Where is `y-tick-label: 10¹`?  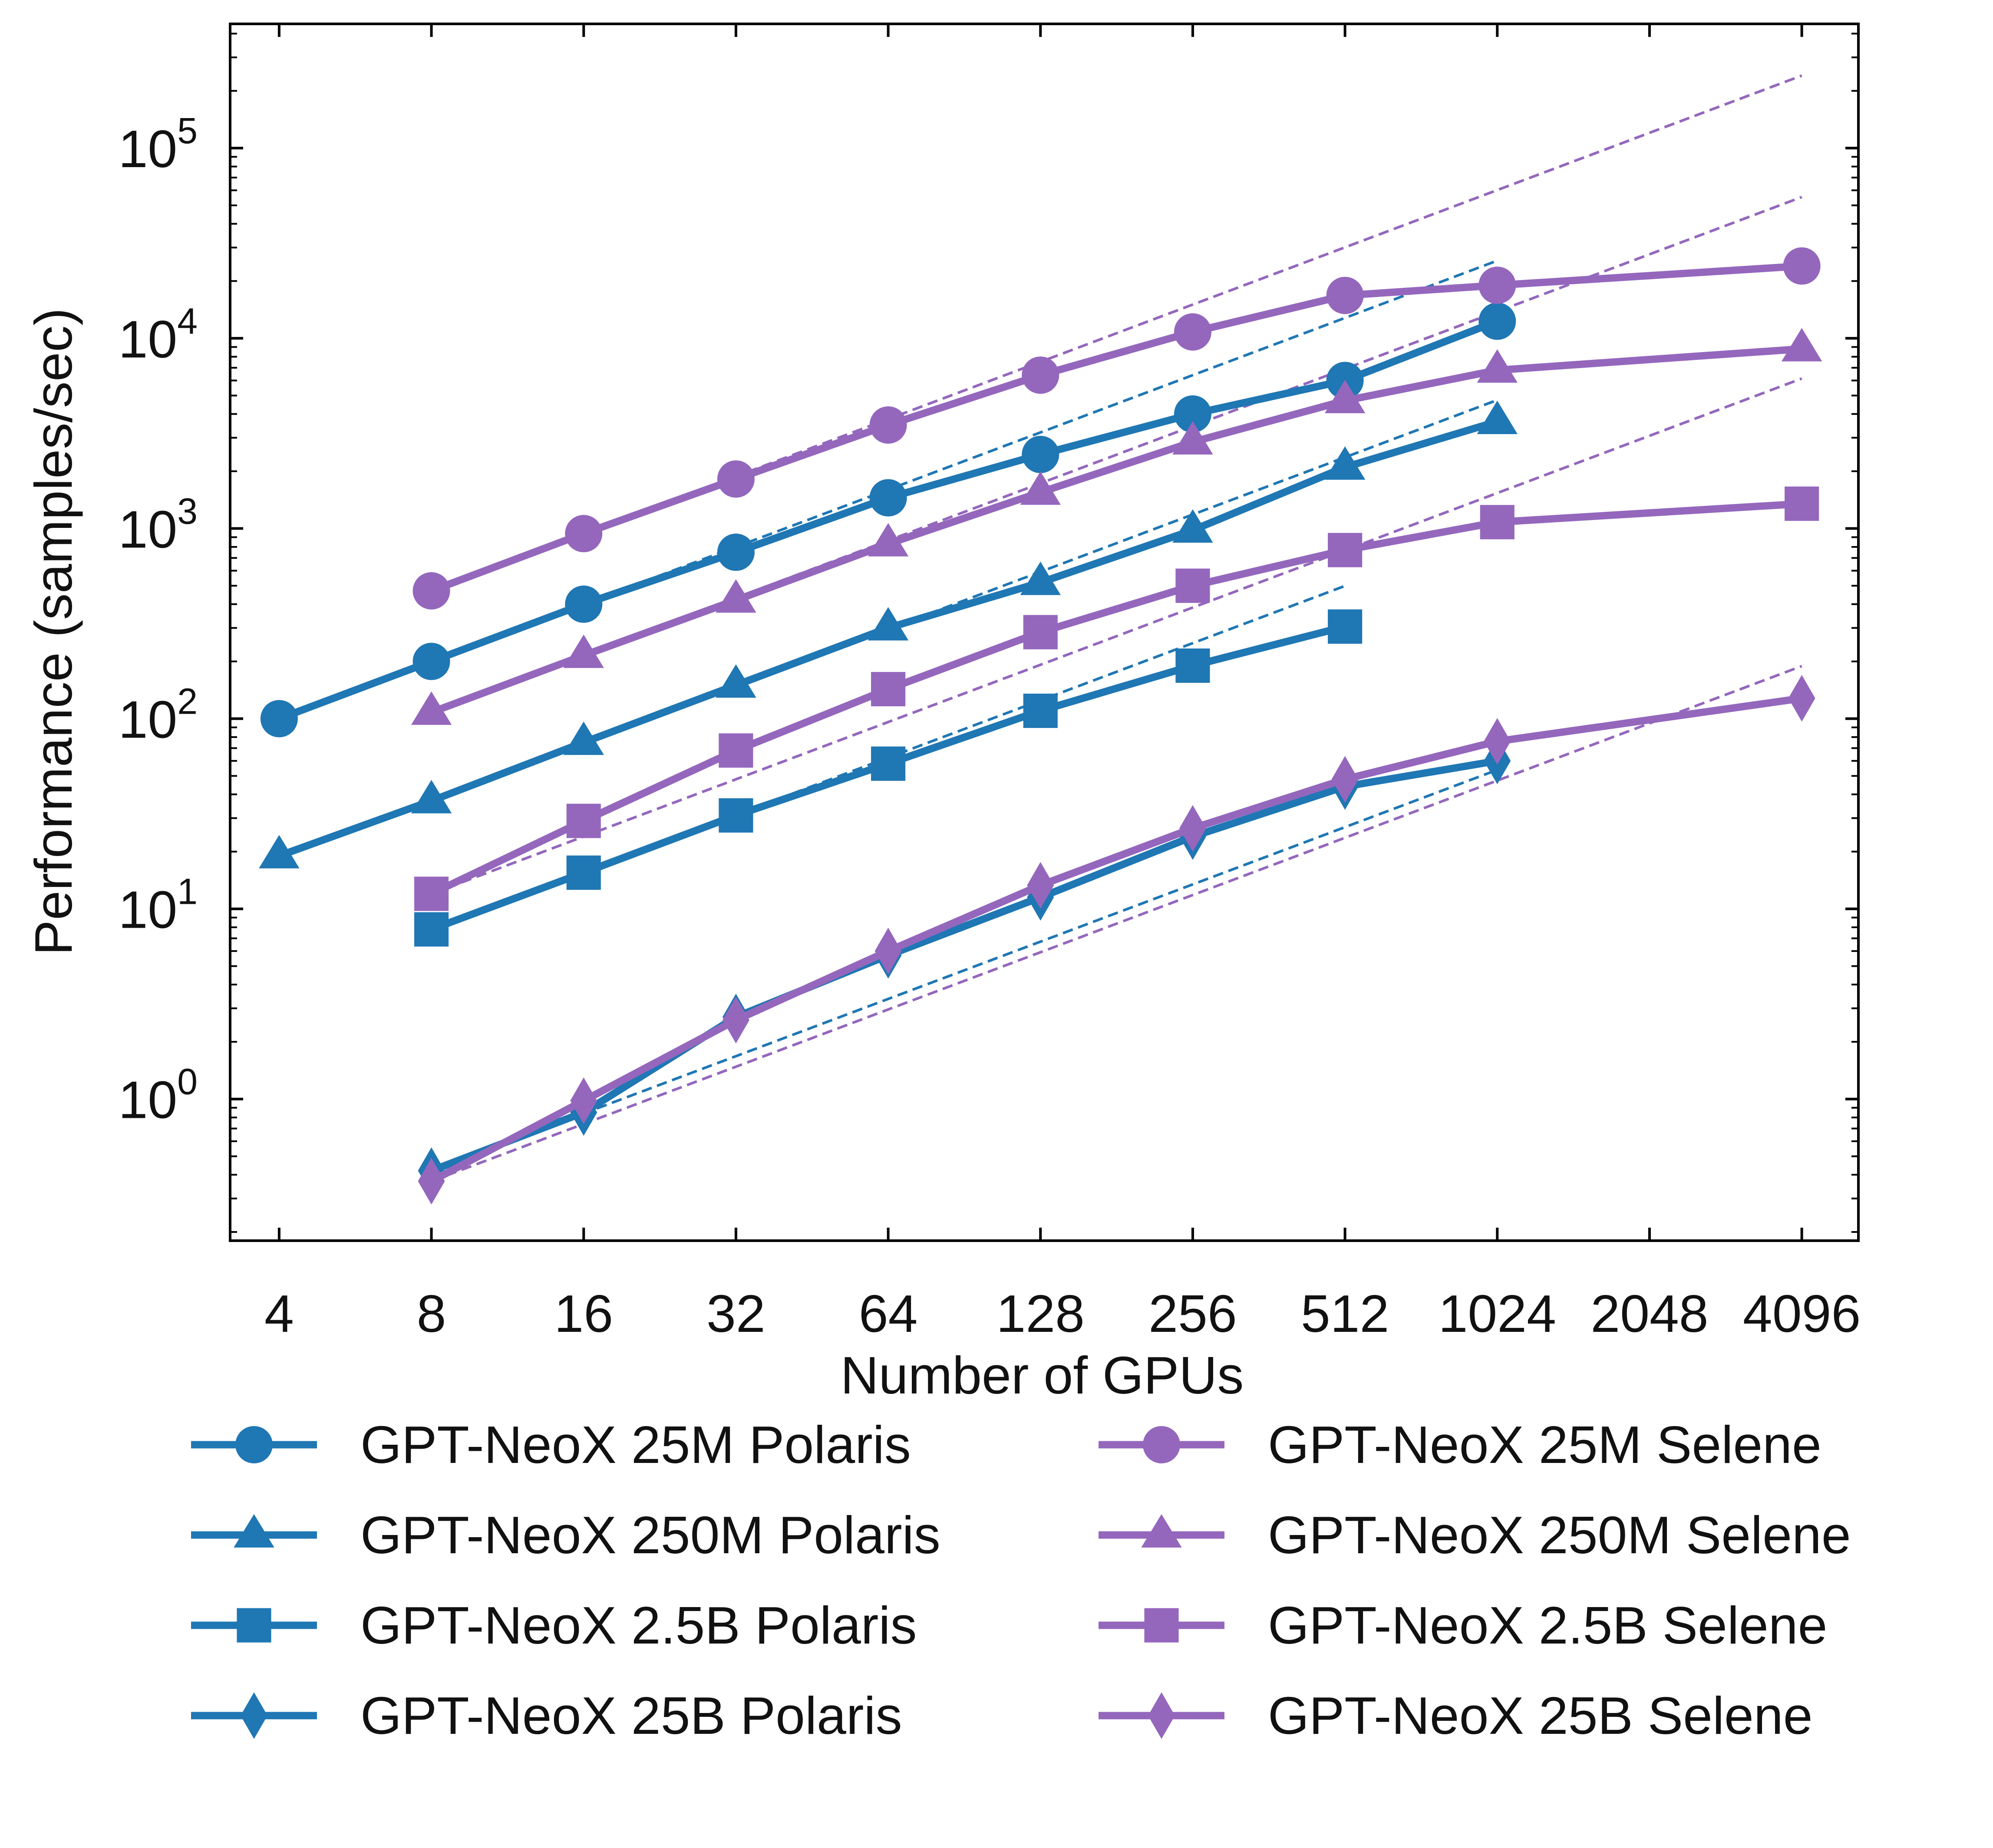
y-tick-label: 10¹ is located at coordinates (158, 905).